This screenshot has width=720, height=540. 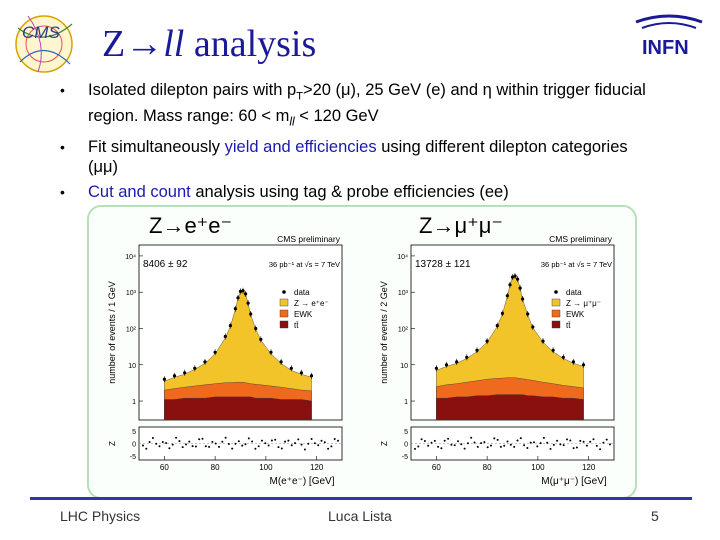 What do you see at coordinates (131, 293) in the screenshot?
I see `y-tick-label: 10³` at bounding box center [131, 293].